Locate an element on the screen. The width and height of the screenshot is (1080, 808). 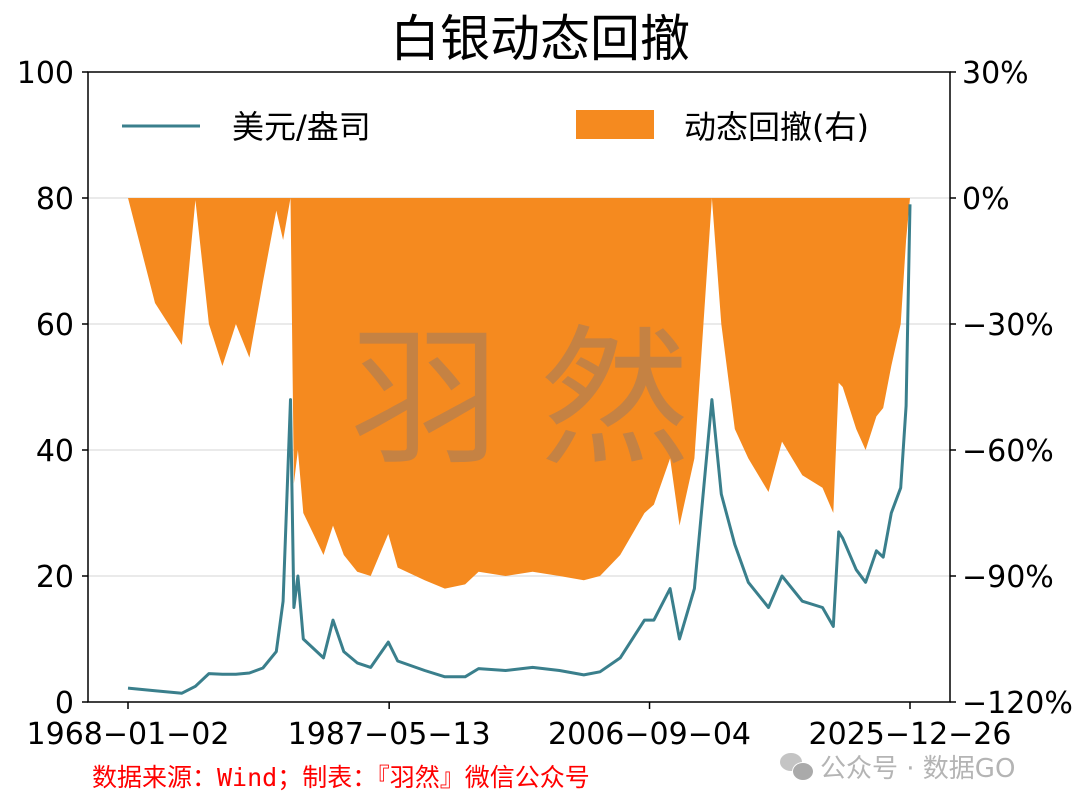
svg-text: −60% is located at coordinates (1008, 451).